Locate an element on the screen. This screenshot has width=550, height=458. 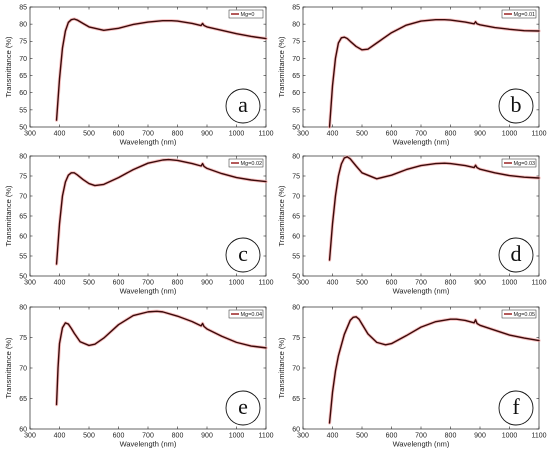
legend-label: Mg=0.04 is located at coordinates (252, 315).